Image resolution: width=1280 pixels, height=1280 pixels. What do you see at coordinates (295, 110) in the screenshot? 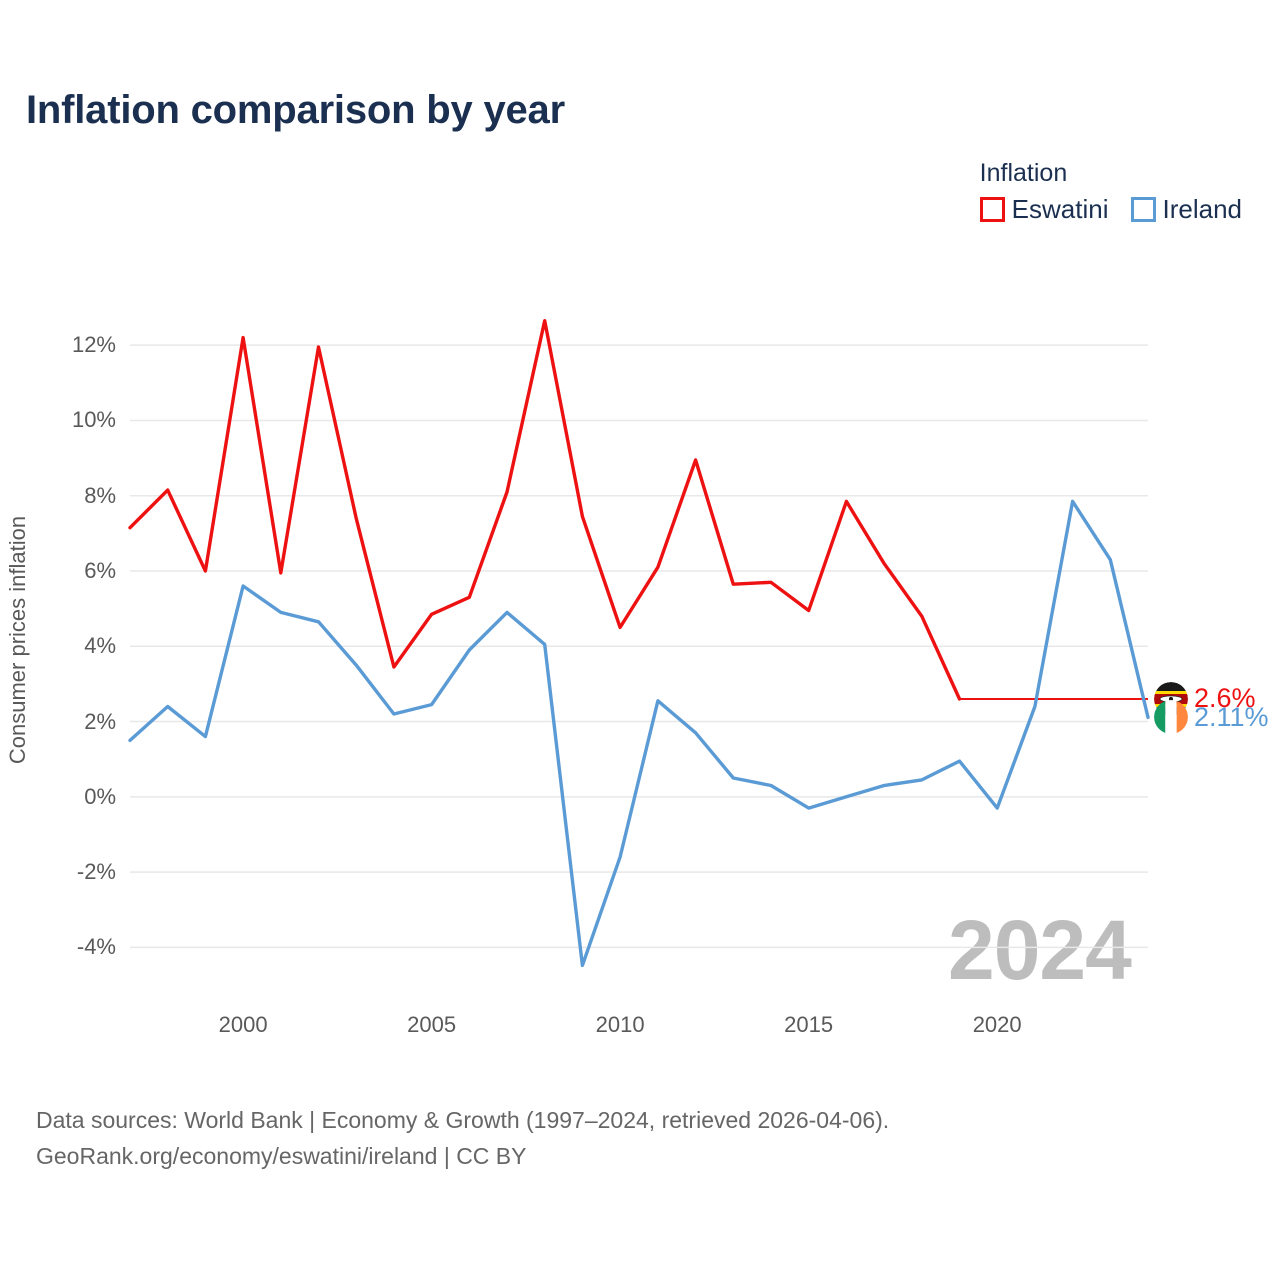
I see `page-title: Inflation comparison by year` at bounding box center [295, 110].